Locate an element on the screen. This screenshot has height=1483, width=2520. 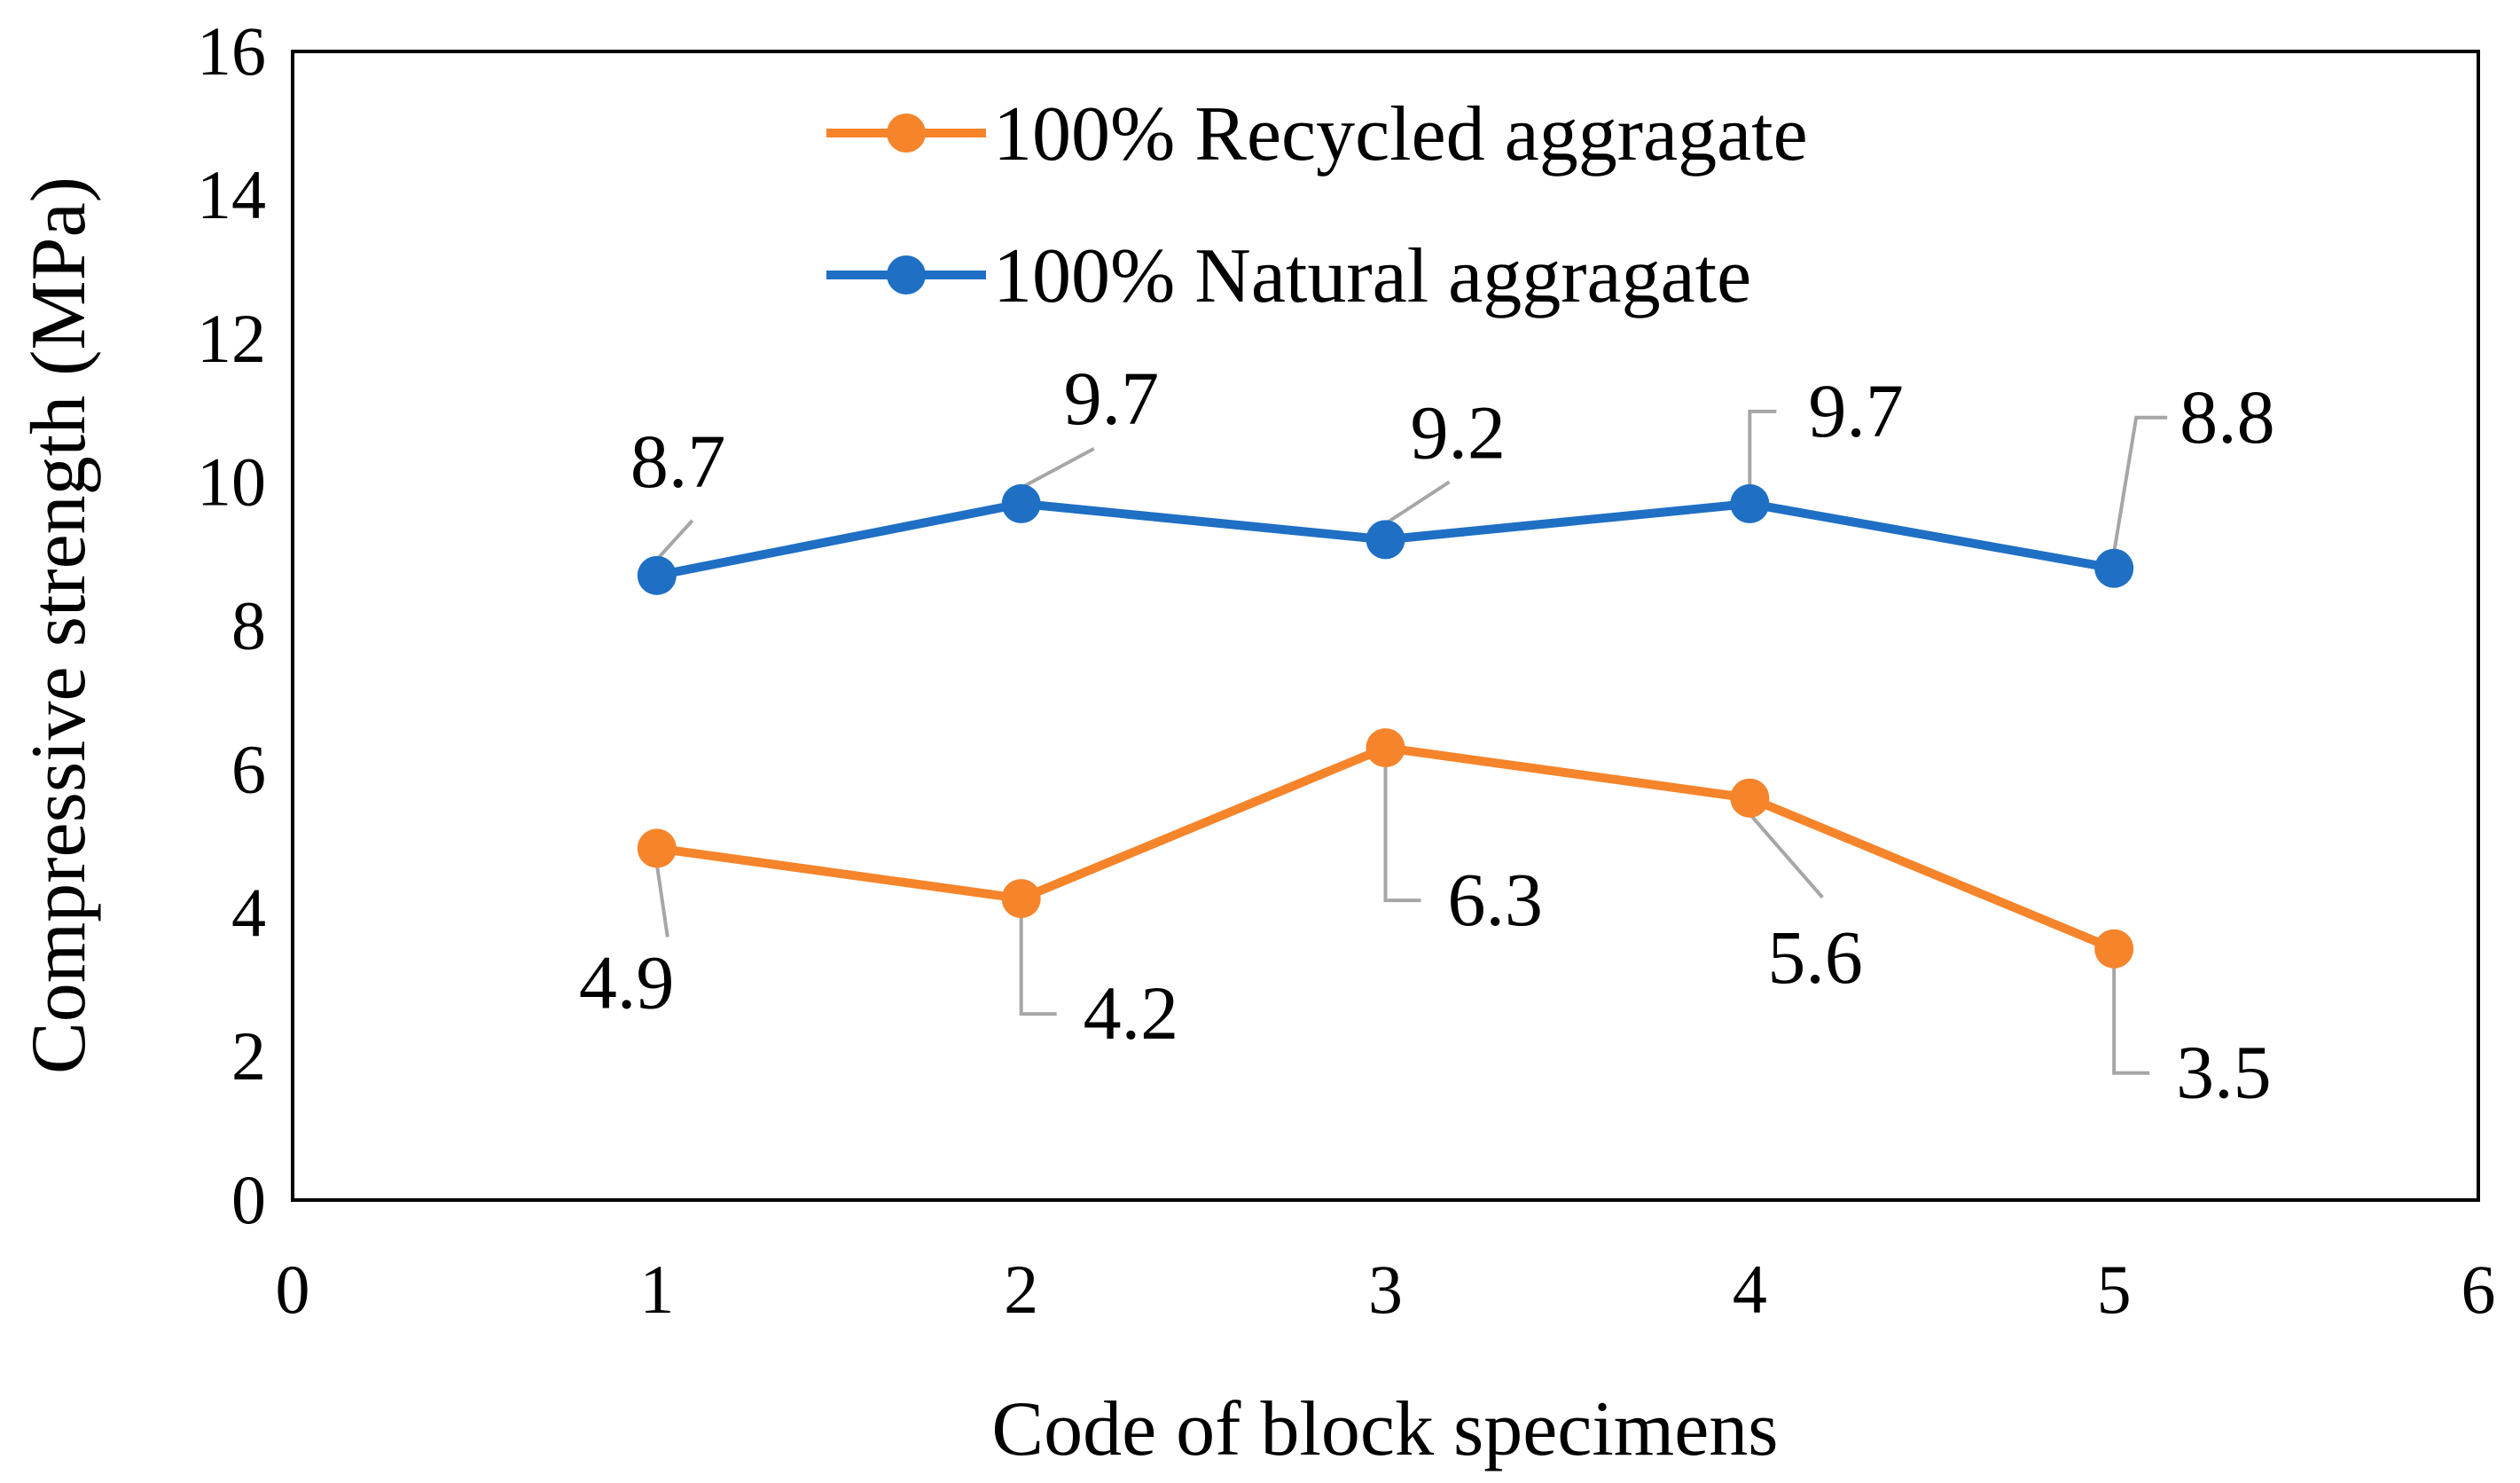
y-axis-ticks: 0 2 4 6 8 10 12 14 16 is located at coordinates (232, 625).